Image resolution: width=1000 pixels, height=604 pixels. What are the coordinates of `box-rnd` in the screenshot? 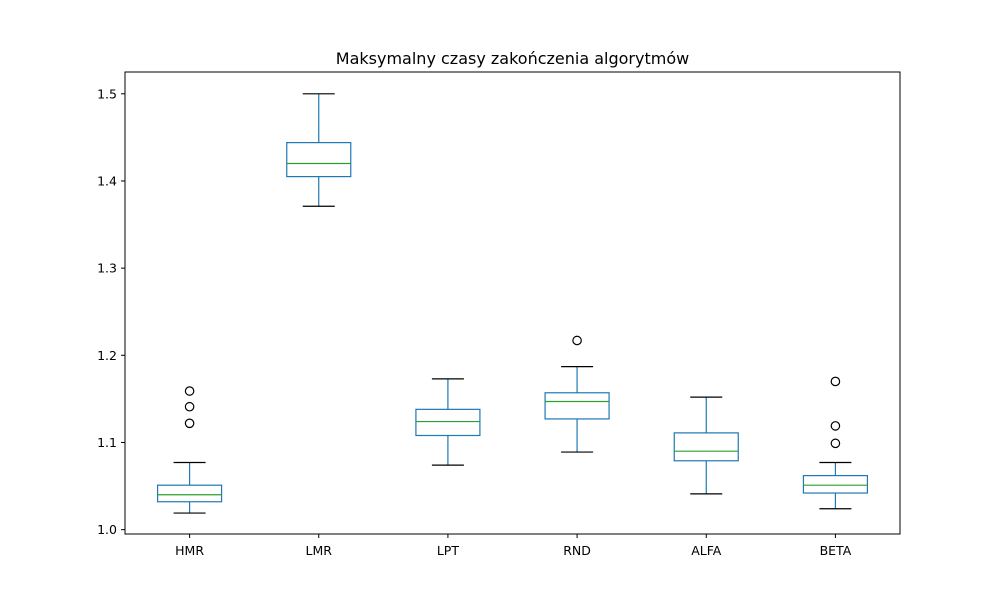 It's located at (577, 406).